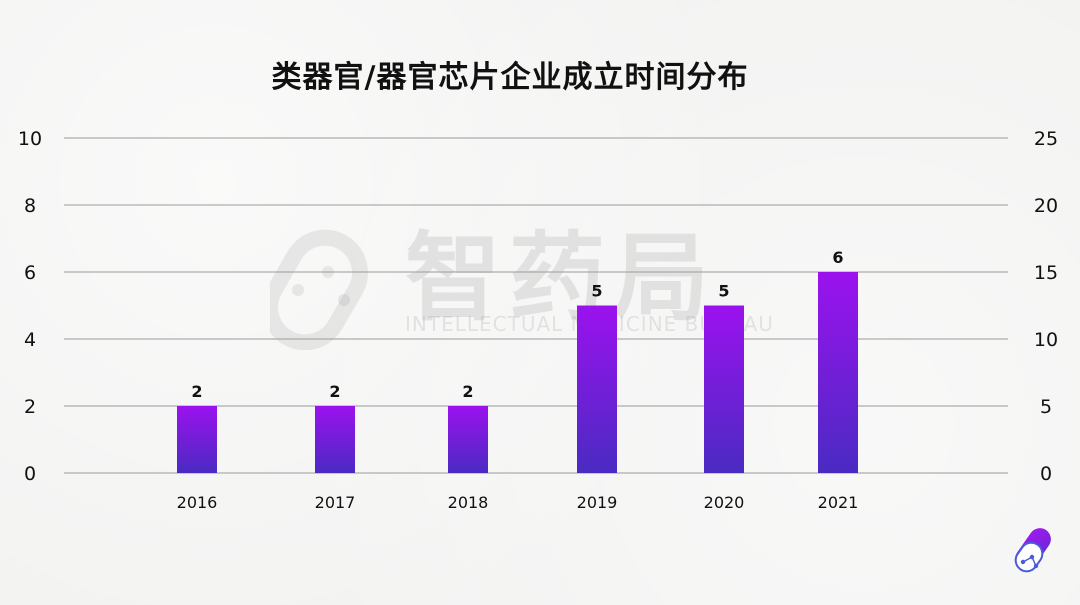  What do you see at coordinates (335, 502) in the screenshot?
I see `x-tick-label: 2017` at bounding box center [335, 502].